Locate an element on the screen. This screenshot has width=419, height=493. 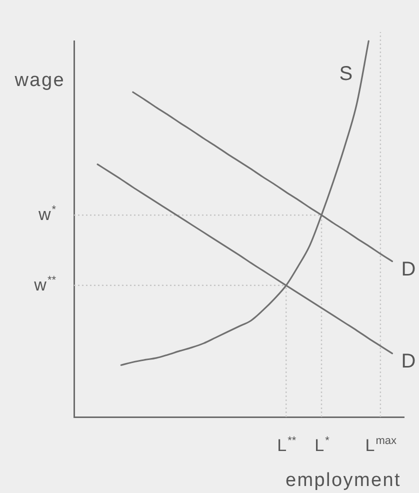
y-axis-title: wage is located at coordinates (39, 80).